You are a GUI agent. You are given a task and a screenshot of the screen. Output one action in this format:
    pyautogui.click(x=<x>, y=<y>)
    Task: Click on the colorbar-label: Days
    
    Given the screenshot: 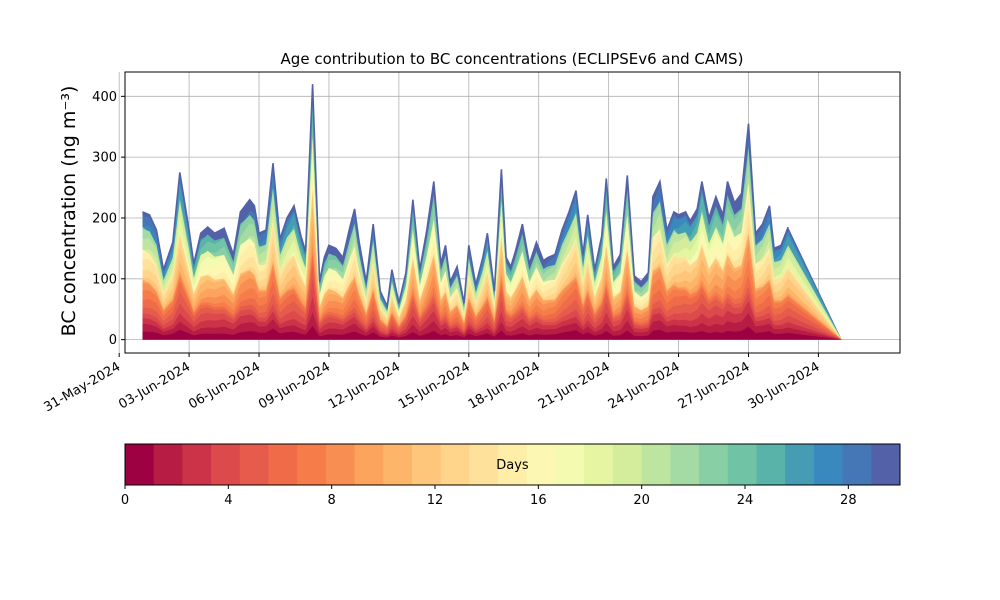 What is the action you would take?
    pyautogui.click(x=512, y=465)
    